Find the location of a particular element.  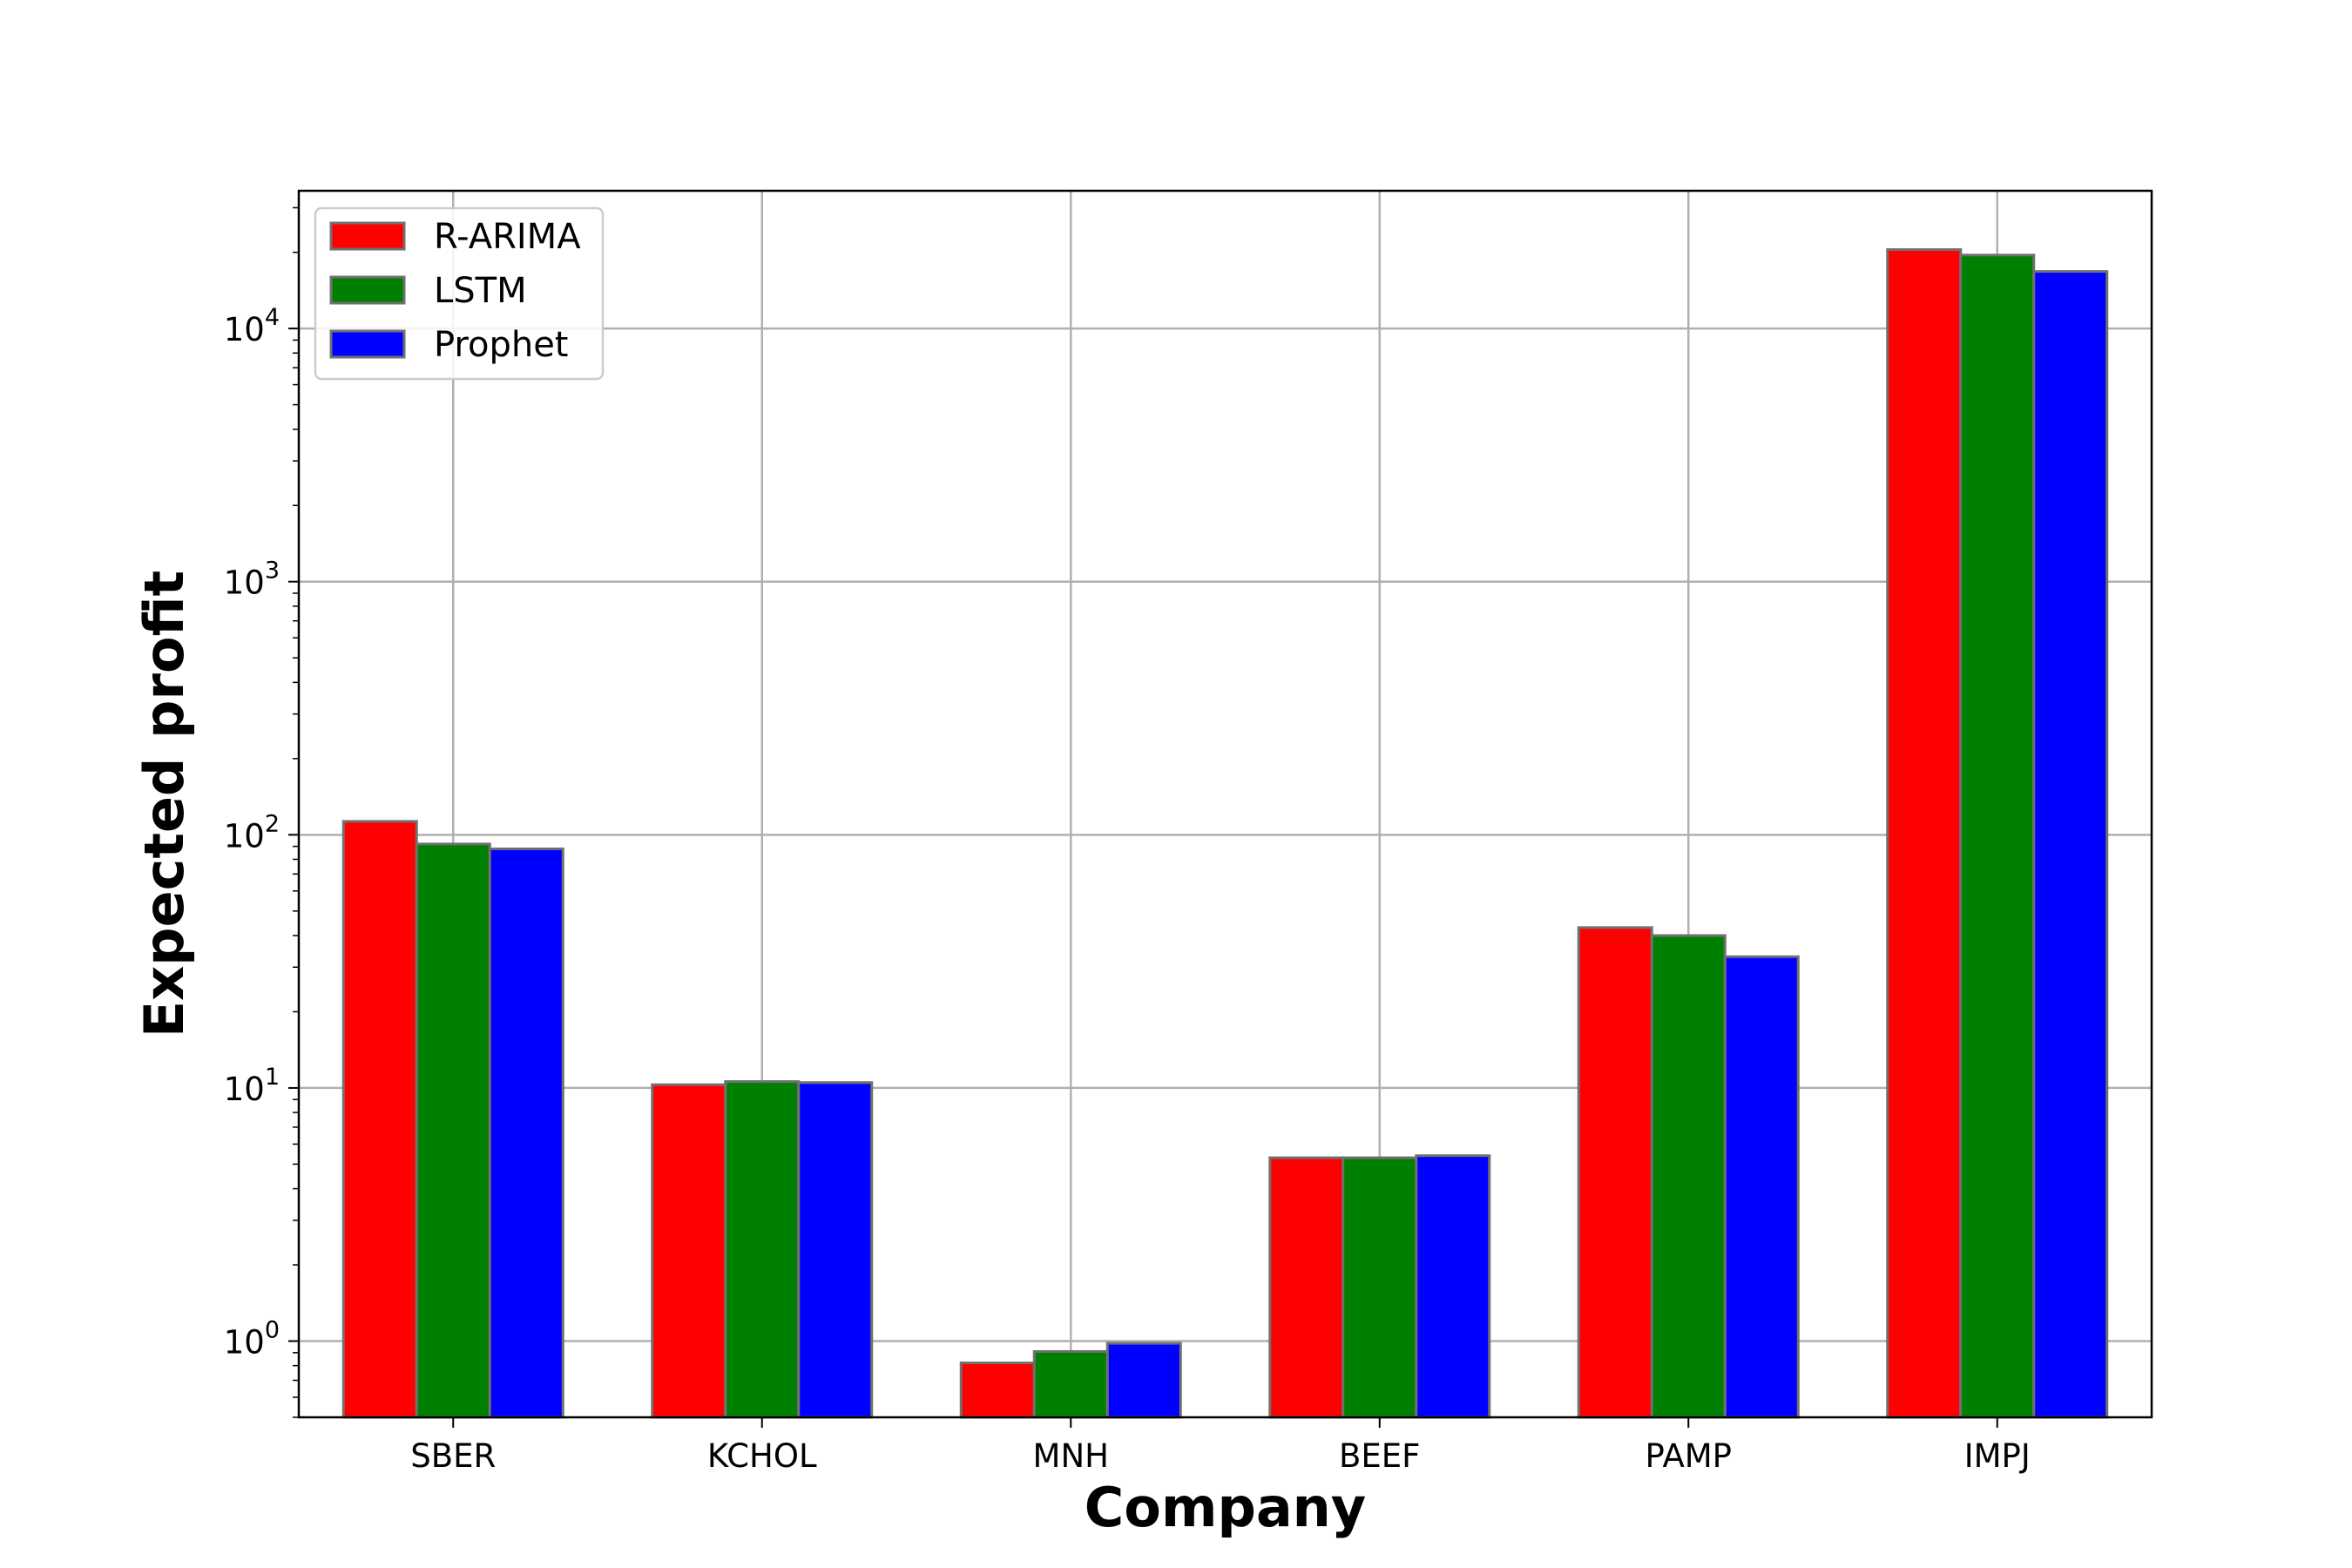

y-tick-label: 10³ is located at coordinates (252, 580).